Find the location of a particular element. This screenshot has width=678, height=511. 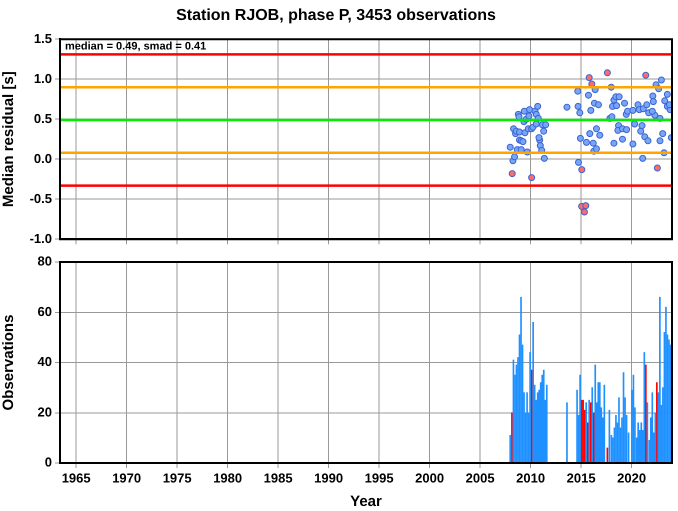

y-tick-label: 1.5 is located at coordinates (43, 38).